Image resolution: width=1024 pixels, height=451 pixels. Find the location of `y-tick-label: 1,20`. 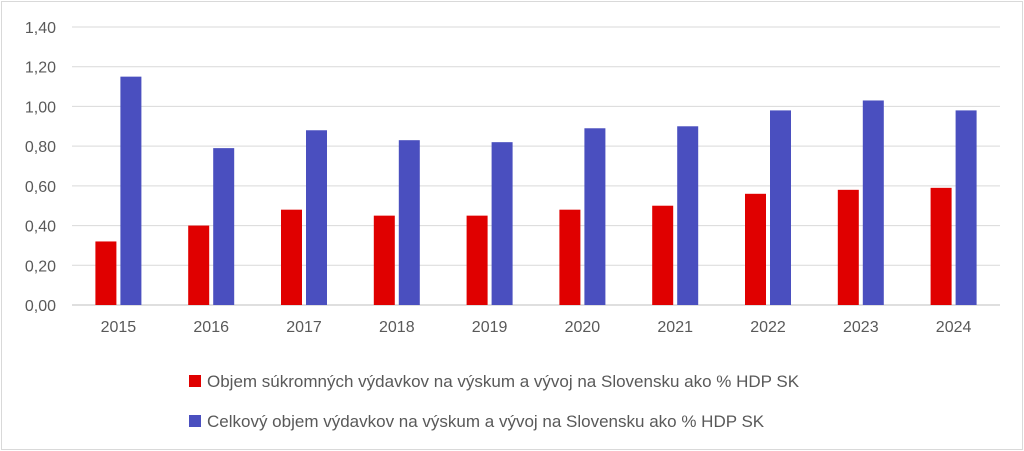

y-tick-label: 1,20 is located at coordinates (40, 68).